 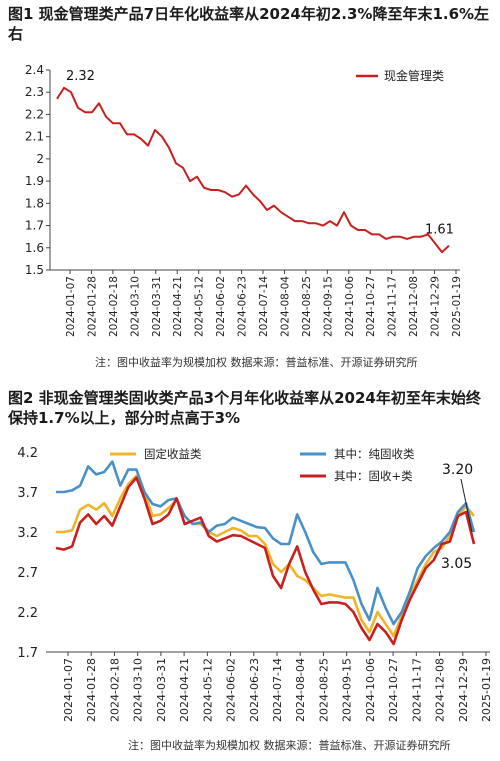 I want to click on chart1-y-tick-label: 2.1, so click(x=34, y=137).